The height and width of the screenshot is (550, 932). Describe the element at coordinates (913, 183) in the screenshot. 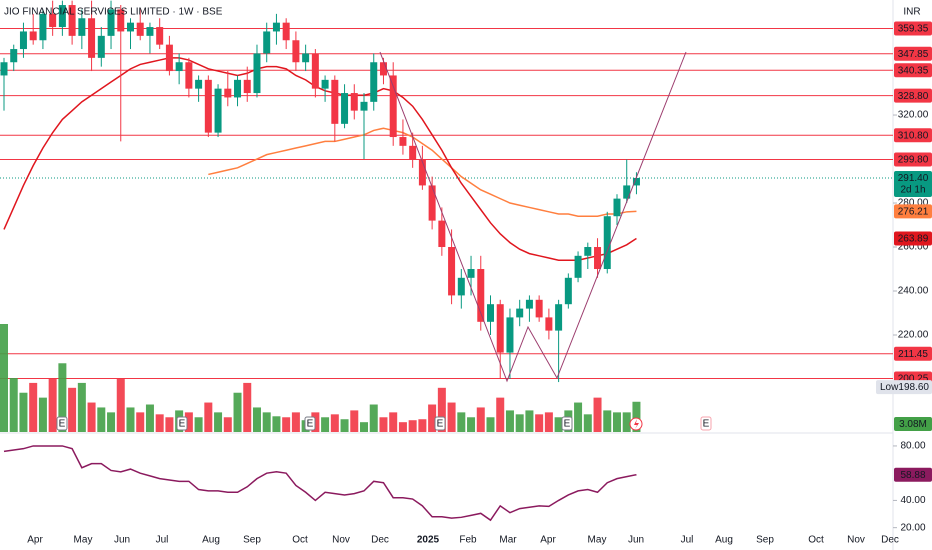

I see `last-price-box` at that location.